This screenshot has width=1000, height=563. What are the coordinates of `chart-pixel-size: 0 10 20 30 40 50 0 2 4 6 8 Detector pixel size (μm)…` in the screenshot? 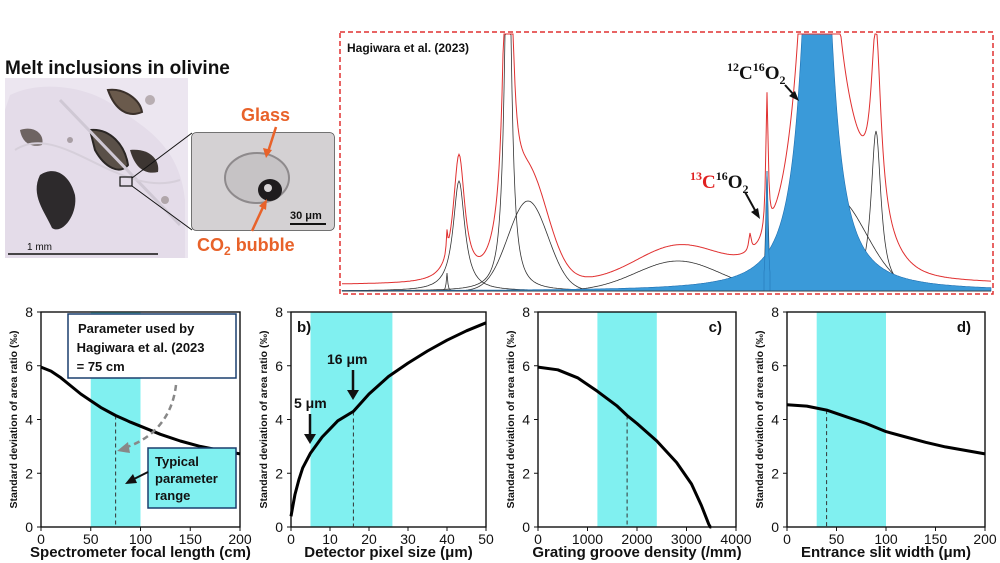 It's located at (376, 432).